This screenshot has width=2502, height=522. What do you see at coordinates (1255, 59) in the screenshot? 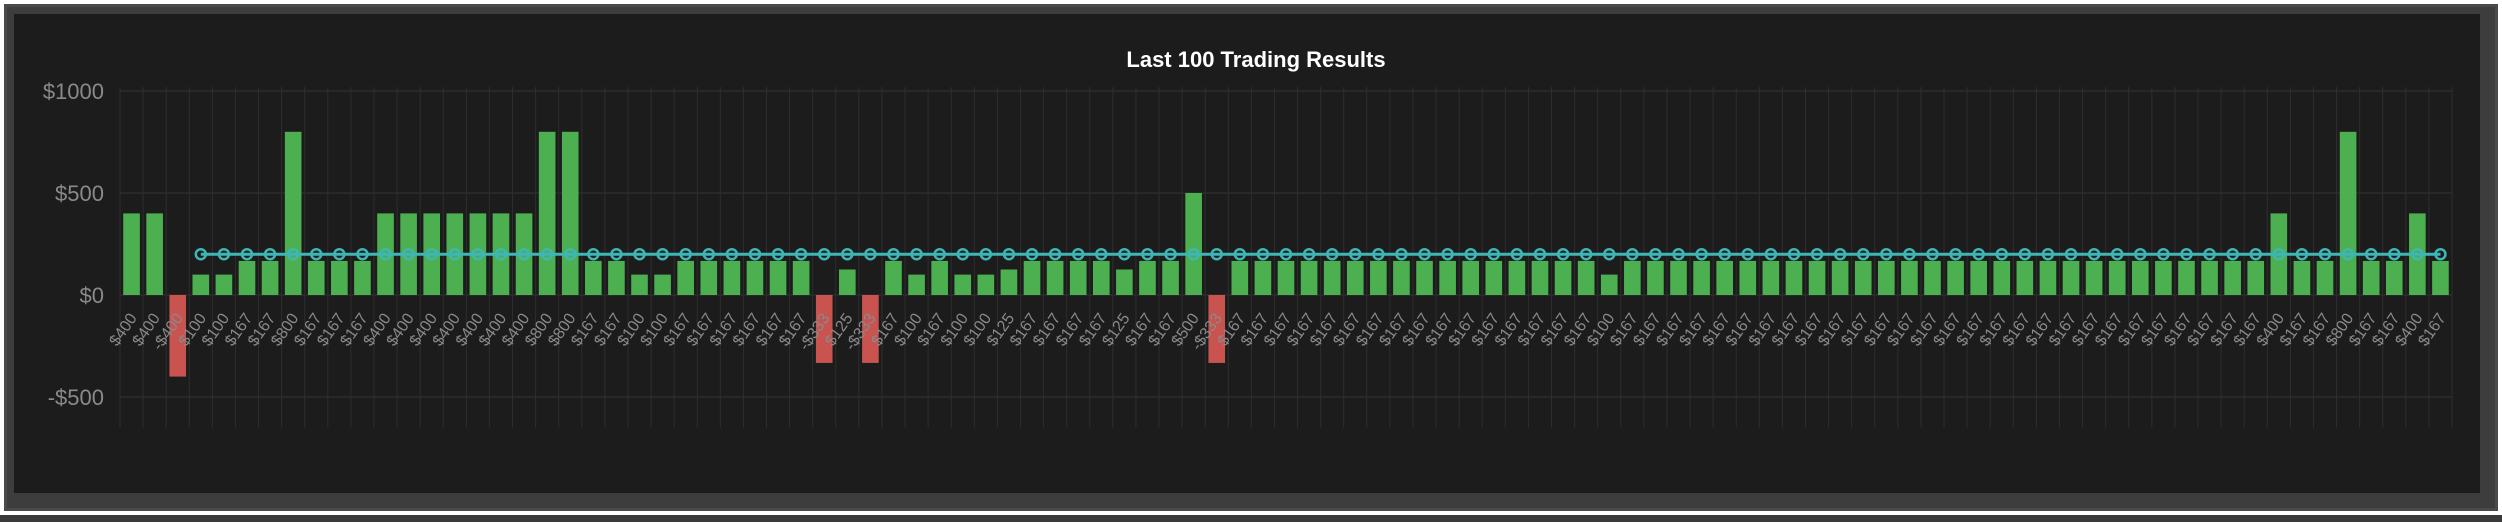
I see `chart-title: Last 100 Trading Results` at bounding box center [1255, 59].